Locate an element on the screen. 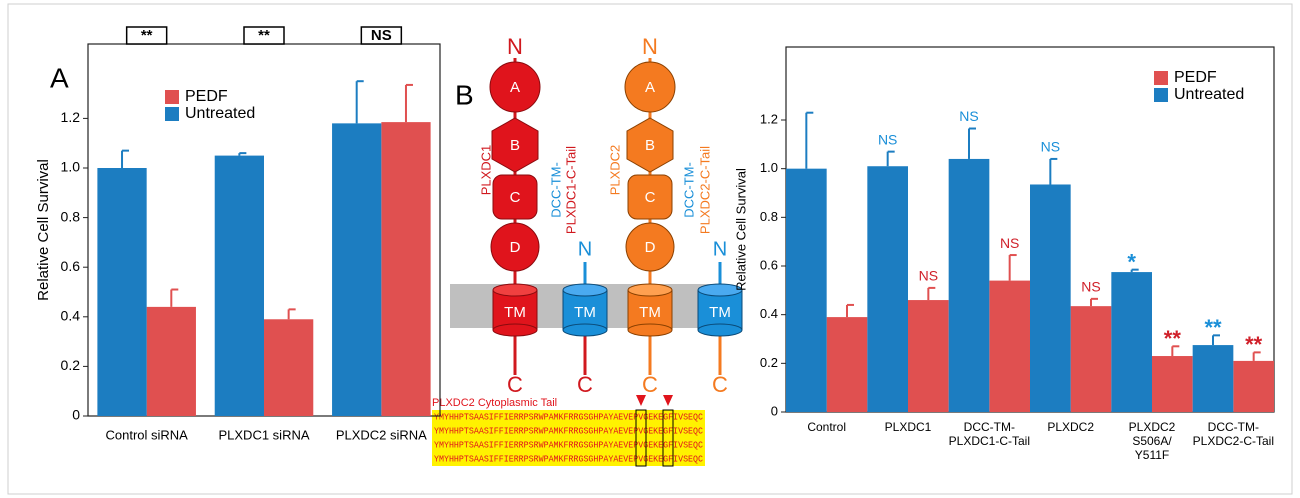  protein-name: DCC-TM- is located at coordinates (555, 190).